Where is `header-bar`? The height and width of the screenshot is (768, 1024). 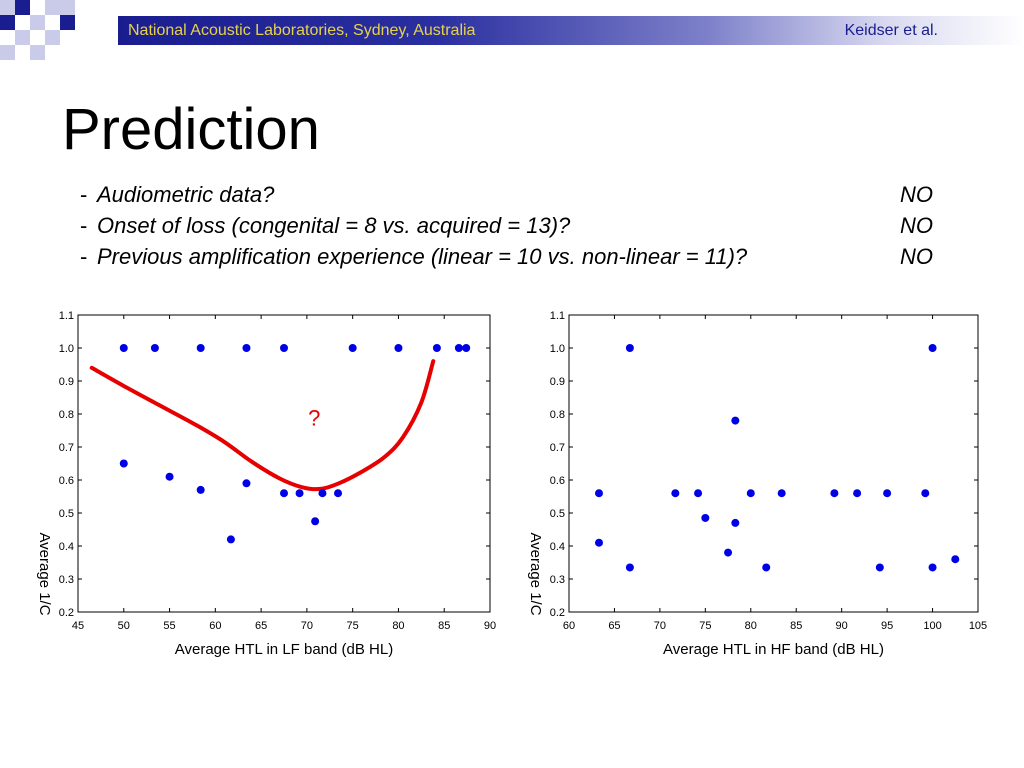
header-bar is located at coordinates (571, 30).